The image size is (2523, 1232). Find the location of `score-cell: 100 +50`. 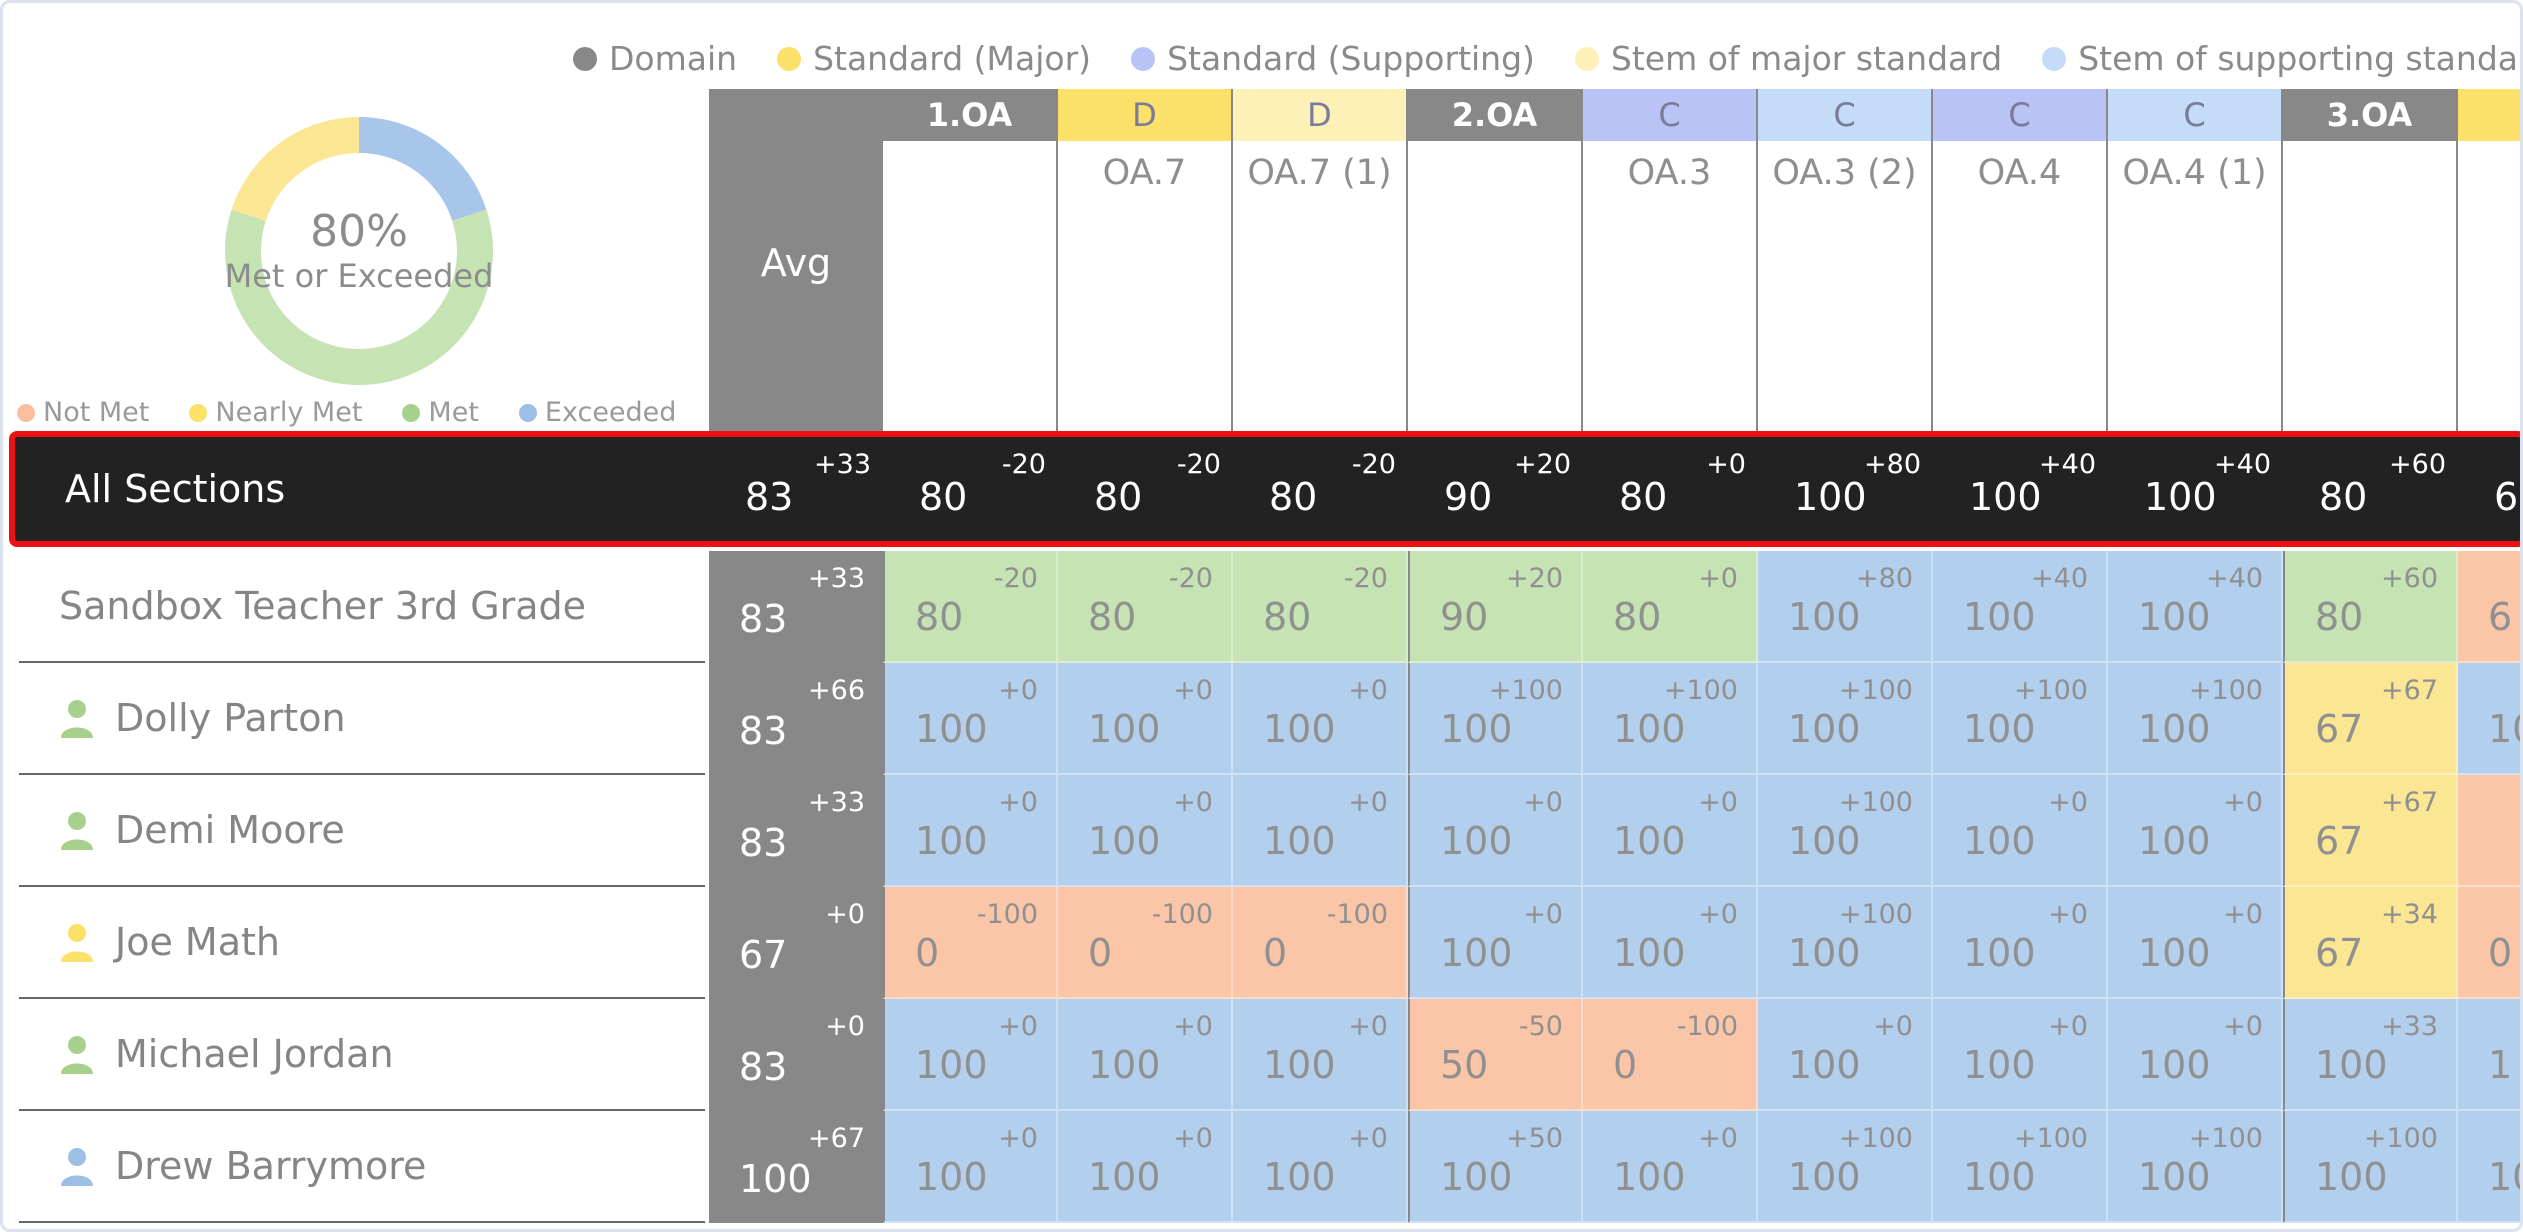

score-cell: 100 +50 is located at coordinates (1495, 1167).